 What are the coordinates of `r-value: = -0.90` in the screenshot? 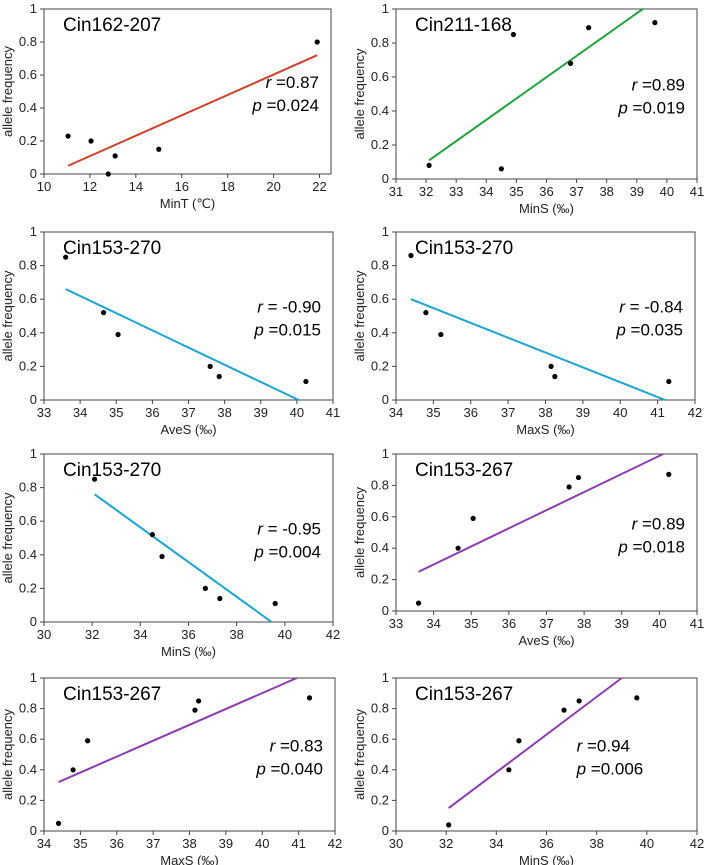 It's located at (292, 307).